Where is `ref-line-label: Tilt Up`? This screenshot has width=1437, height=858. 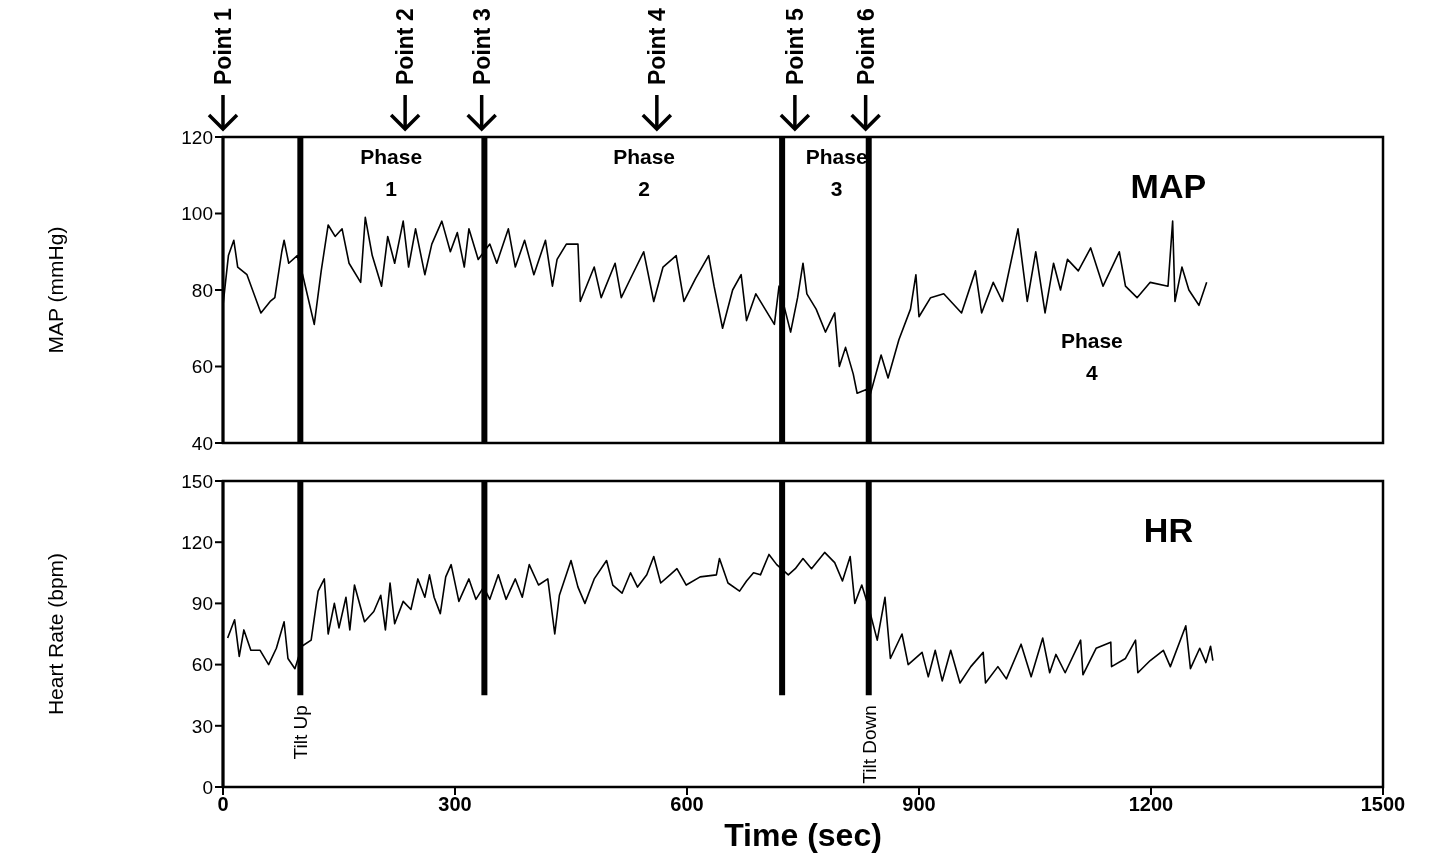 ref-line-label: Tilt Up is located at coordinates (301, 732).